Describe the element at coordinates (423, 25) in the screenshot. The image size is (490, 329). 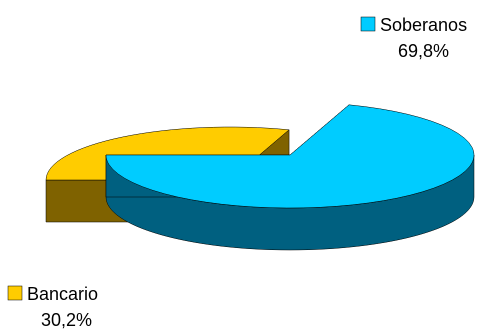
I see `label-soberanos-name: Soberanos` at that location.